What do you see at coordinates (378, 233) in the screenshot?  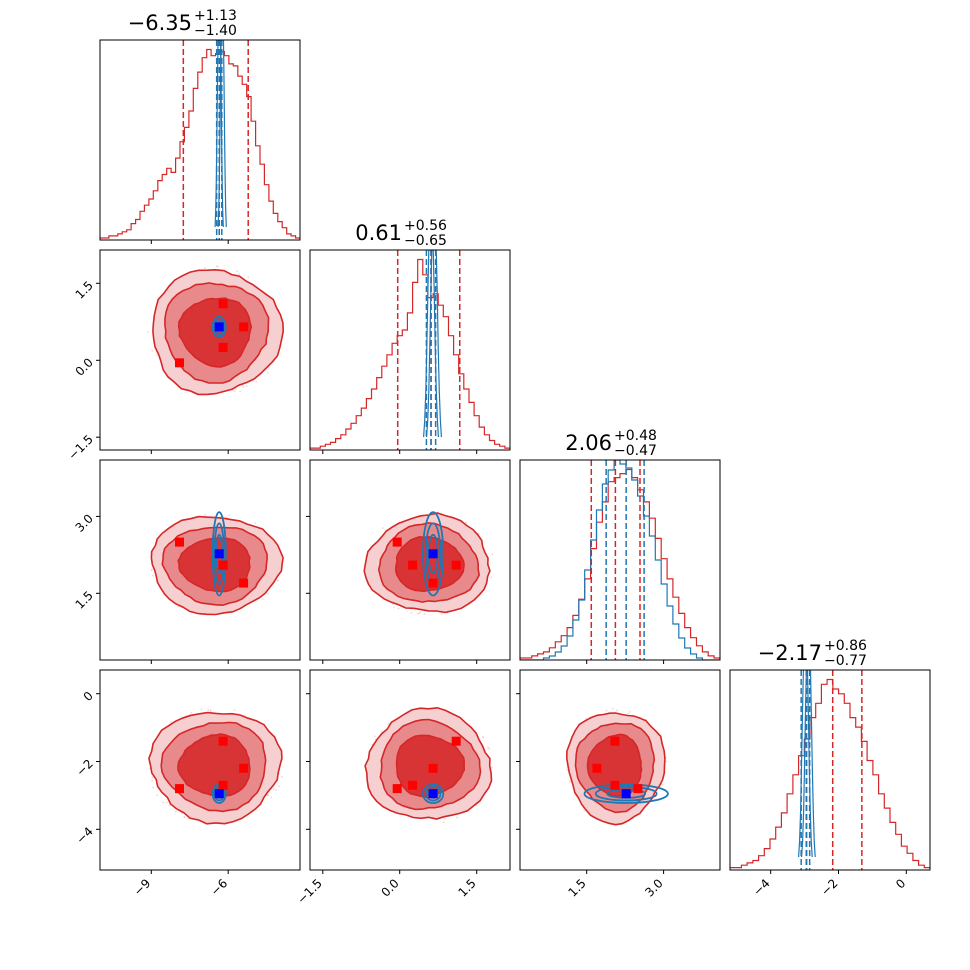 I see `param-title-value: 0.61` at bounding box center [378, 233].